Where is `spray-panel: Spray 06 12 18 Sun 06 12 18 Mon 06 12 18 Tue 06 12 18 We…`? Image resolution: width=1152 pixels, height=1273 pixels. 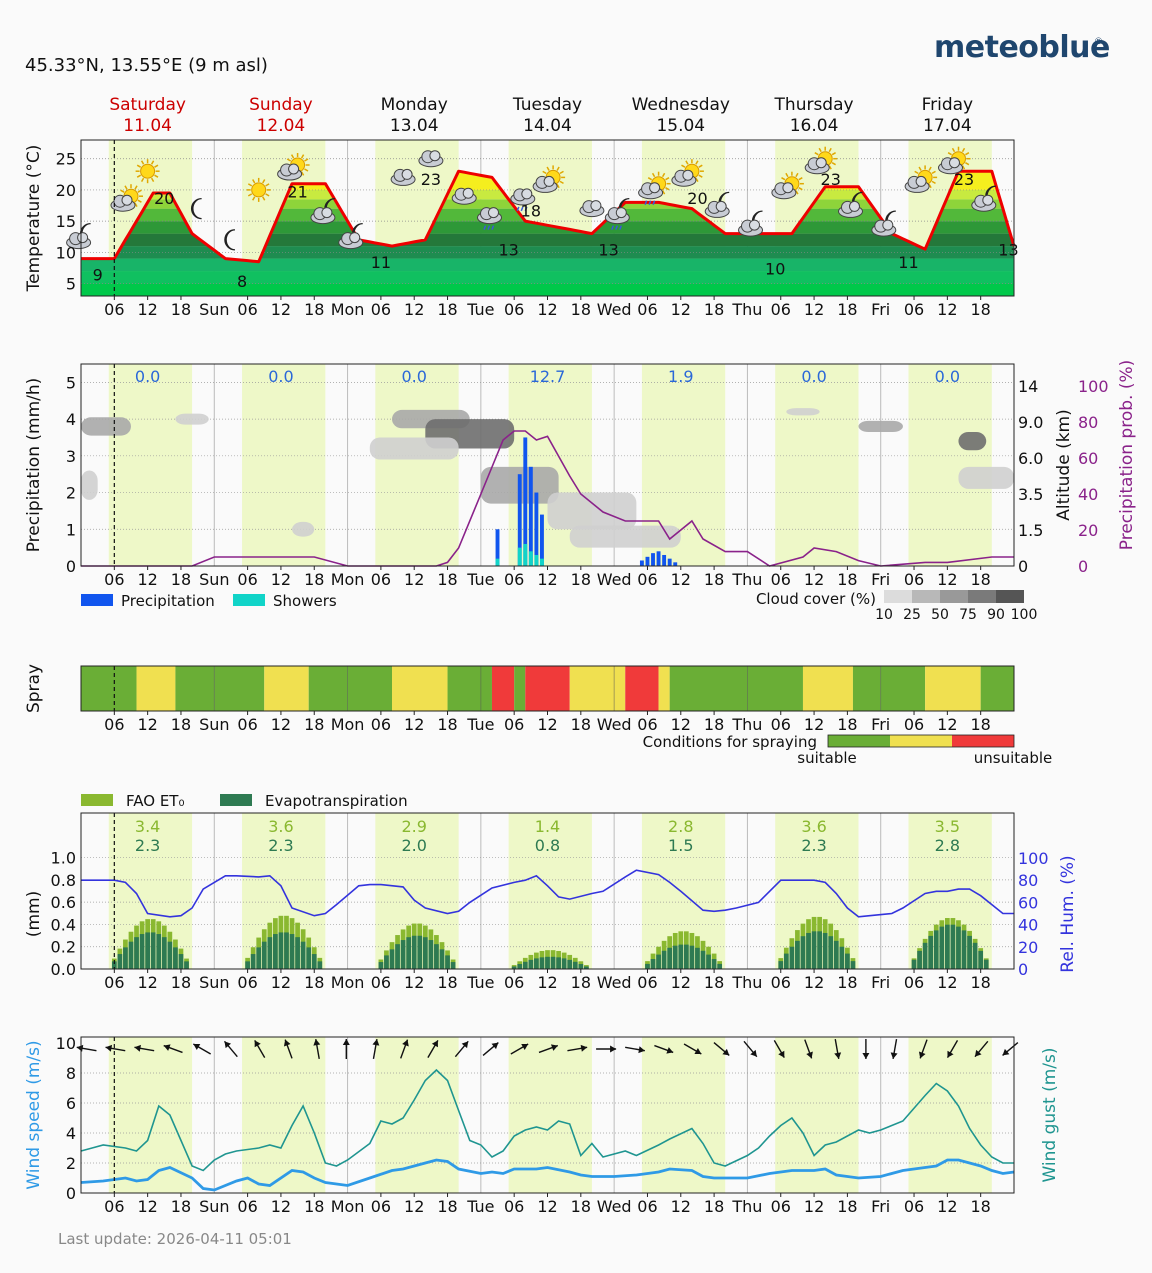 spray-panel: Spray 06 12 18 Sun 06 12 18 Mon 06 12 18 Tue 06 12 18 We… is located at coordinates (538, 715).